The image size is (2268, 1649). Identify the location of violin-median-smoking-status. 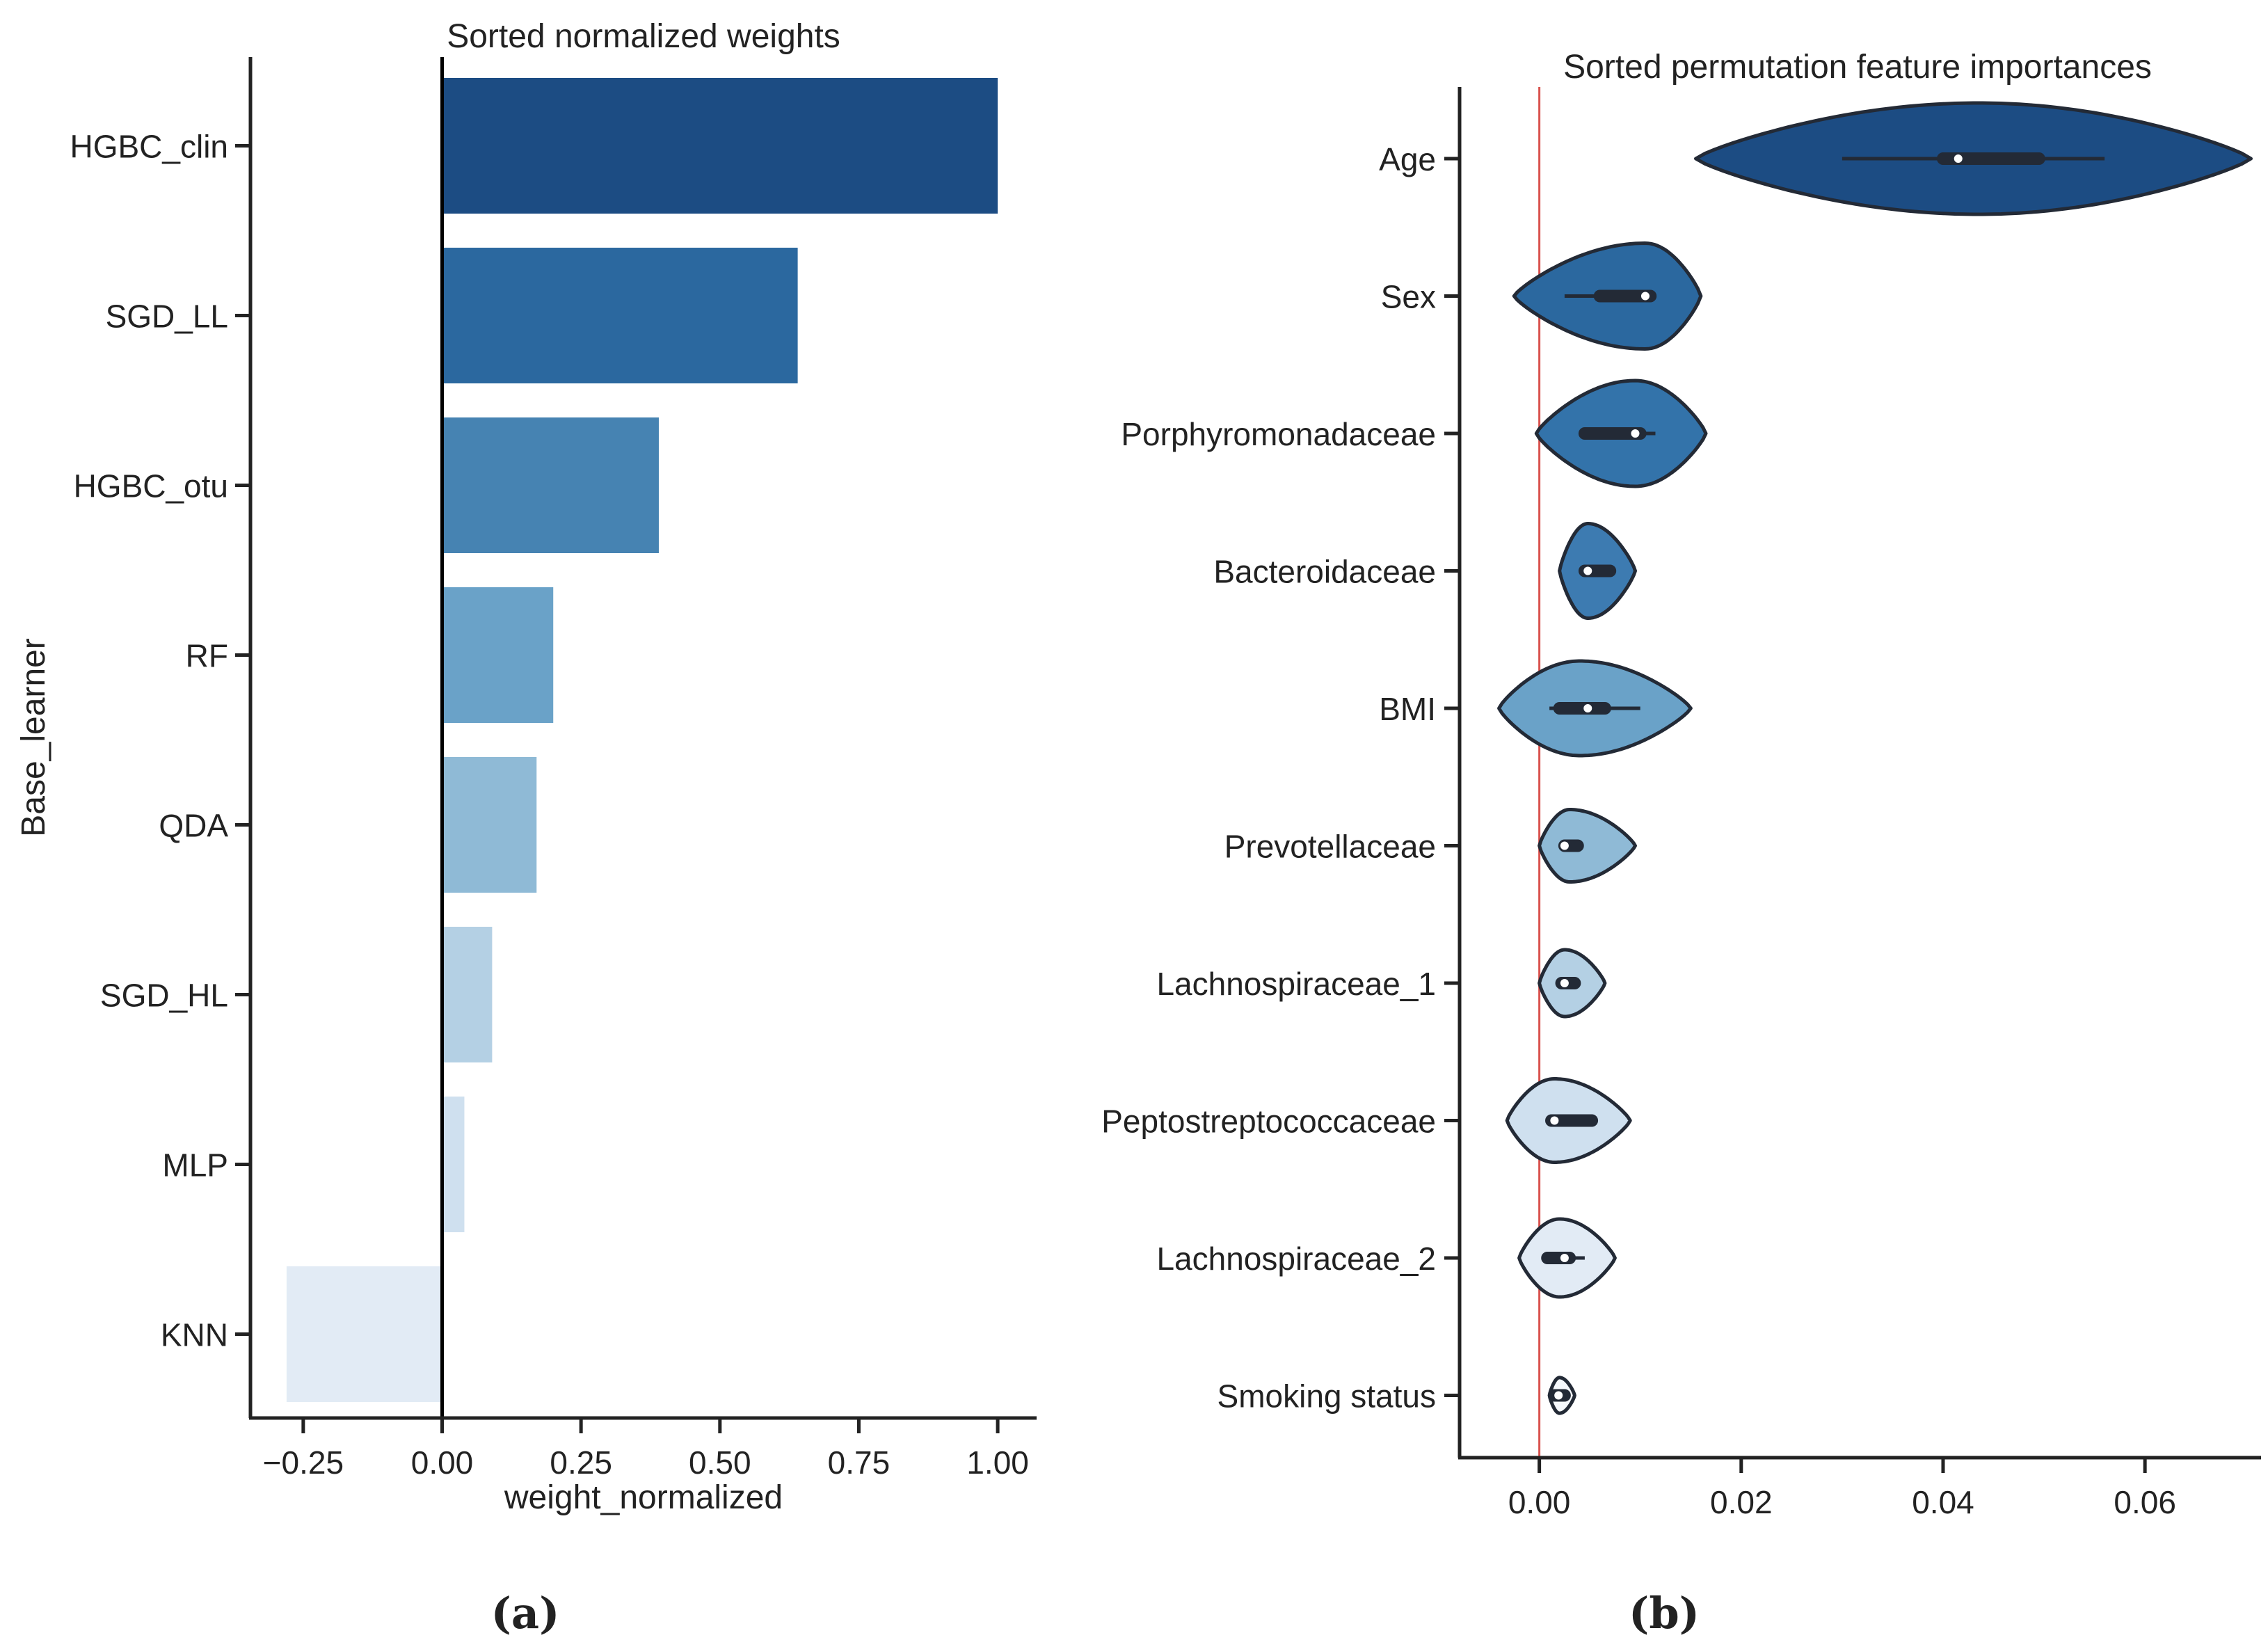
(1558, 1395).